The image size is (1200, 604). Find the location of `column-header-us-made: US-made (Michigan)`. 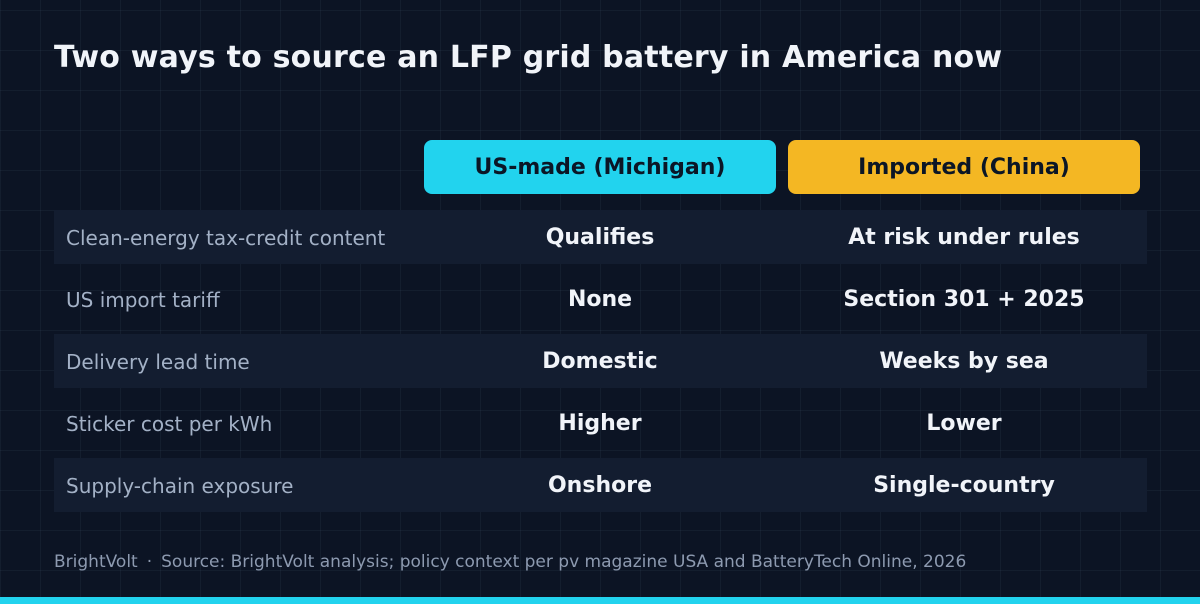

column-header-us-made: US-made (Michigan) is located at coordinates (600, 167).